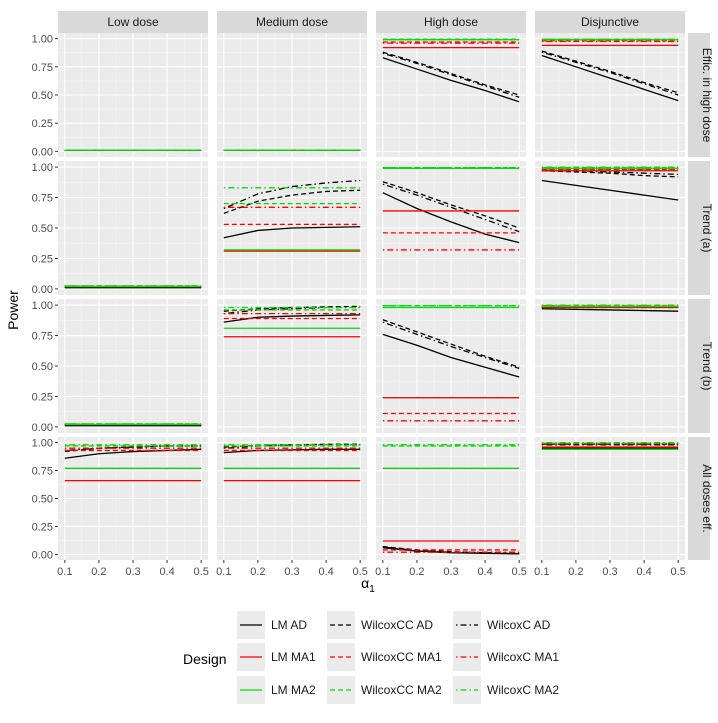 This screenshot has width=718, height=723. I want to click on legend-title: Design, so click(205, 659).